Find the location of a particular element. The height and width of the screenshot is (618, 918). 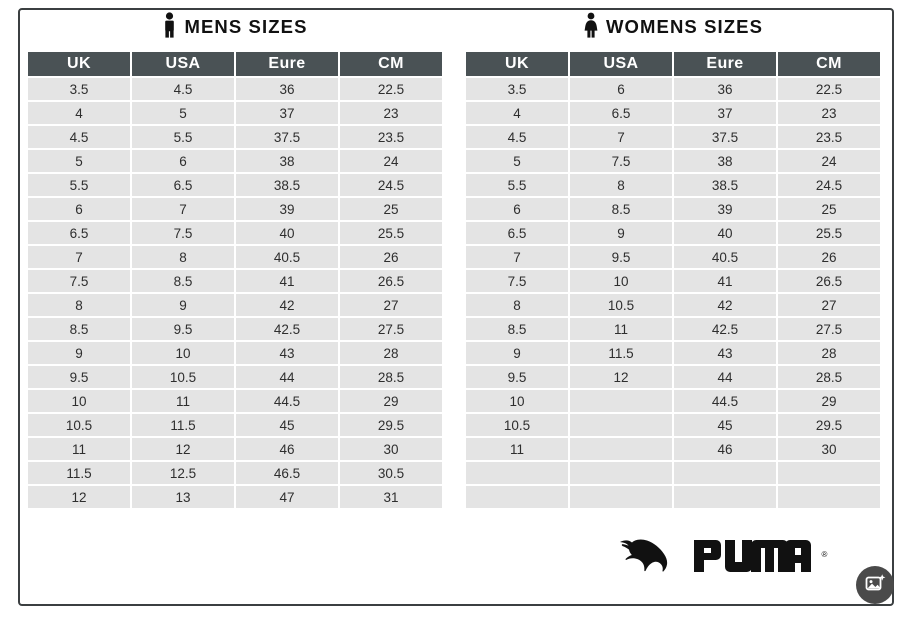

column-header-usa: USA is located at coordinates (621, 64).